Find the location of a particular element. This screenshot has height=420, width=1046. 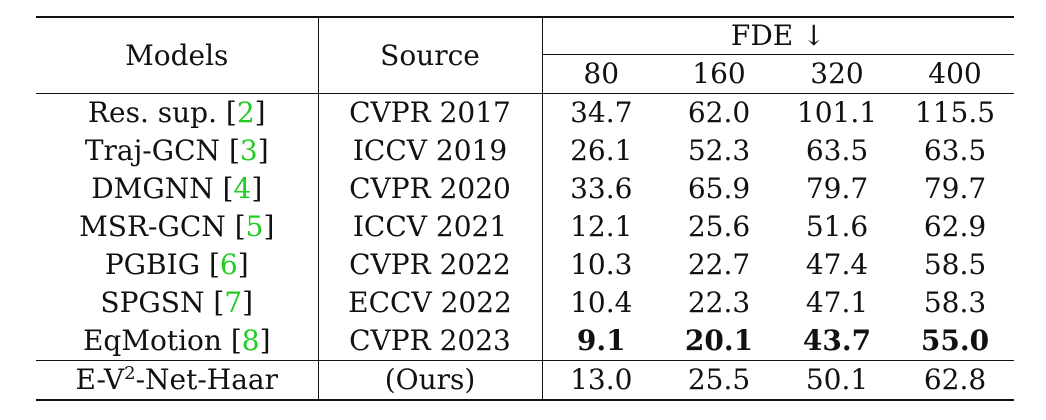

source-cell: ICCV 2021 is located at coordinates (430, 227).